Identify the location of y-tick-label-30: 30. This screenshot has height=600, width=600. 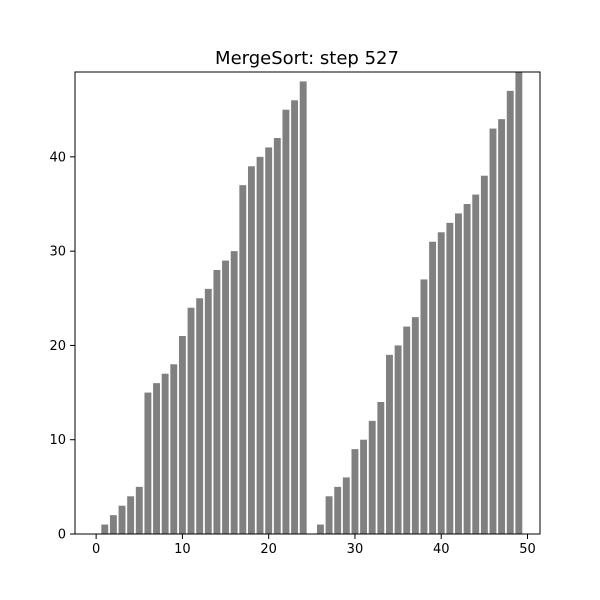
(57, 252).